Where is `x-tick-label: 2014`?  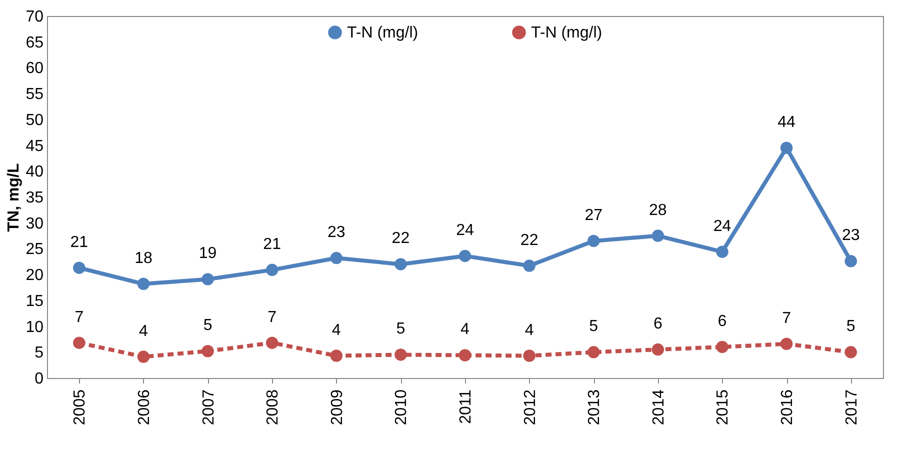
x-tick-label: 2014 is located at coordinates (659, 407).